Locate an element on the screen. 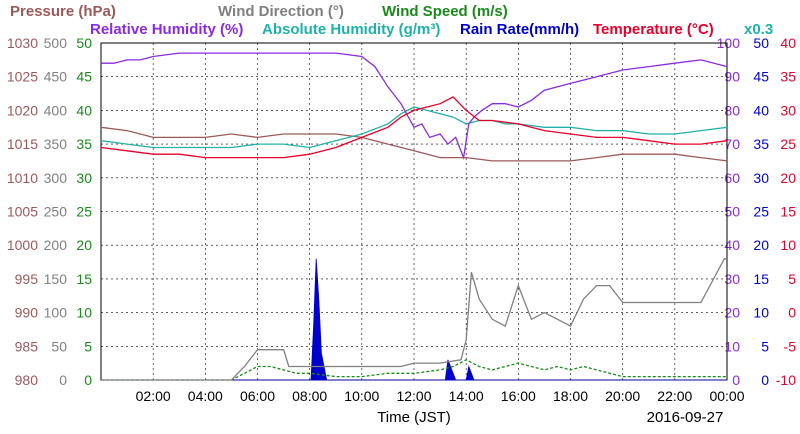 This screenshot has height=434, width=800. pressure-tick-label: 1025 is located at coordinates (22, 77).